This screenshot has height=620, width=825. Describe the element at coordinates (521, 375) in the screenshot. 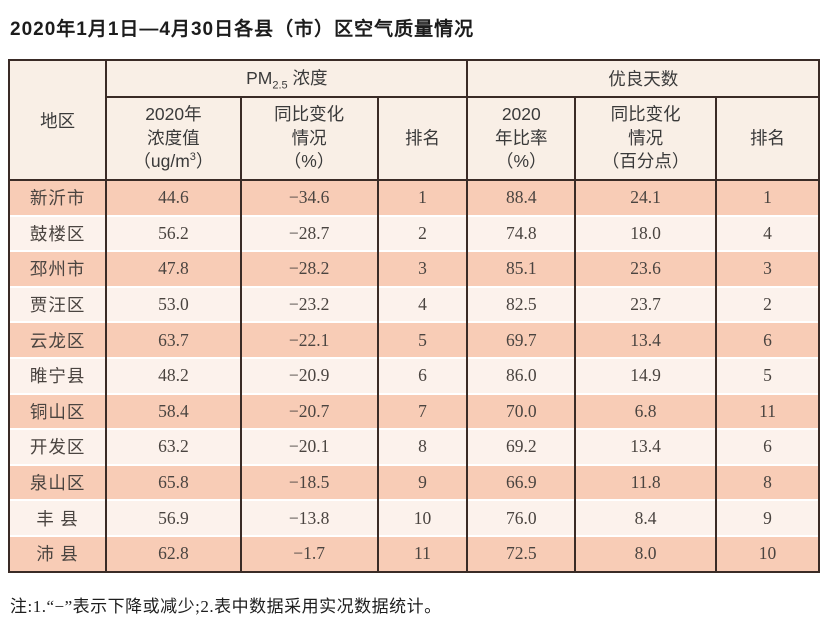

I see `good-ratio-cell: 86.0` at that location.